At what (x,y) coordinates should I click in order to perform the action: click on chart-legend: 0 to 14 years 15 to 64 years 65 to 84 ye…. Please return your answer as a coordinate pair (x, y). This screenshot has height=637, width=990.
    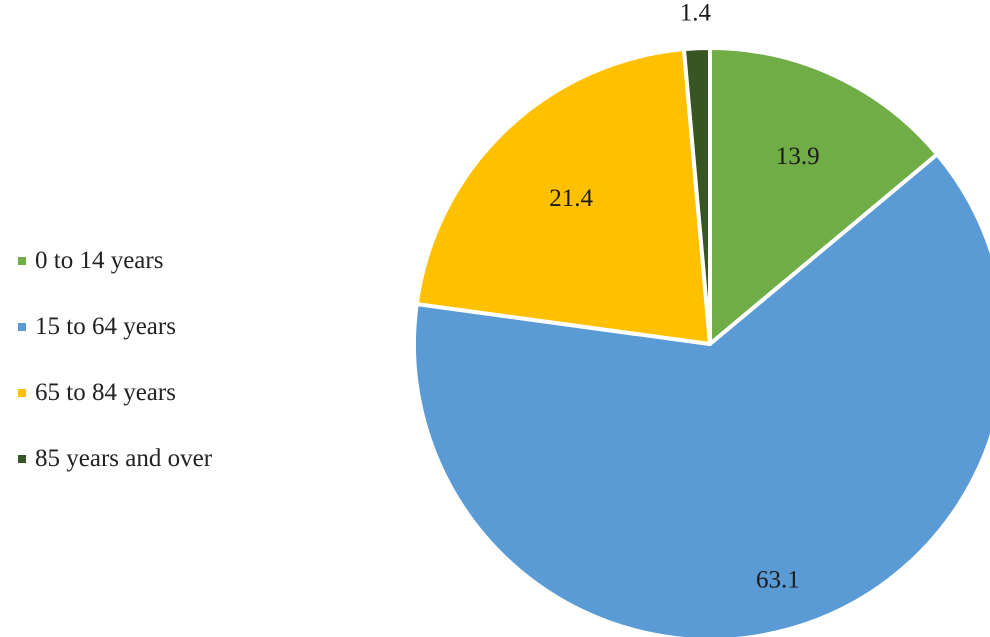
    Looking at the image, I should click on (115, 360).